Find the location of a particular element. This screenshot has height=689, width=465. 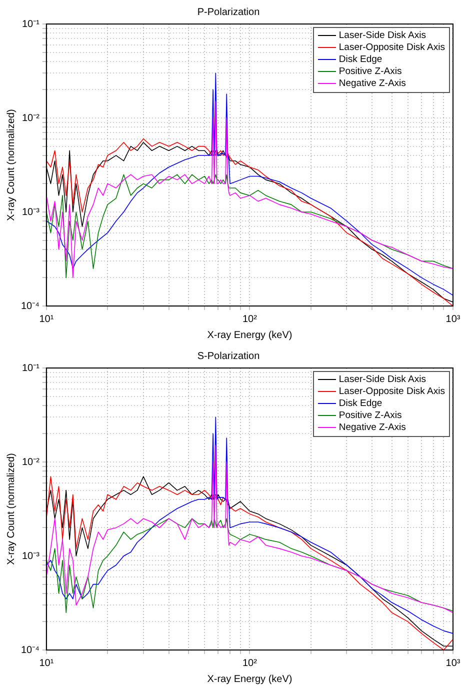

chart-title: P-Polarization is located at coordinates (228, 12).